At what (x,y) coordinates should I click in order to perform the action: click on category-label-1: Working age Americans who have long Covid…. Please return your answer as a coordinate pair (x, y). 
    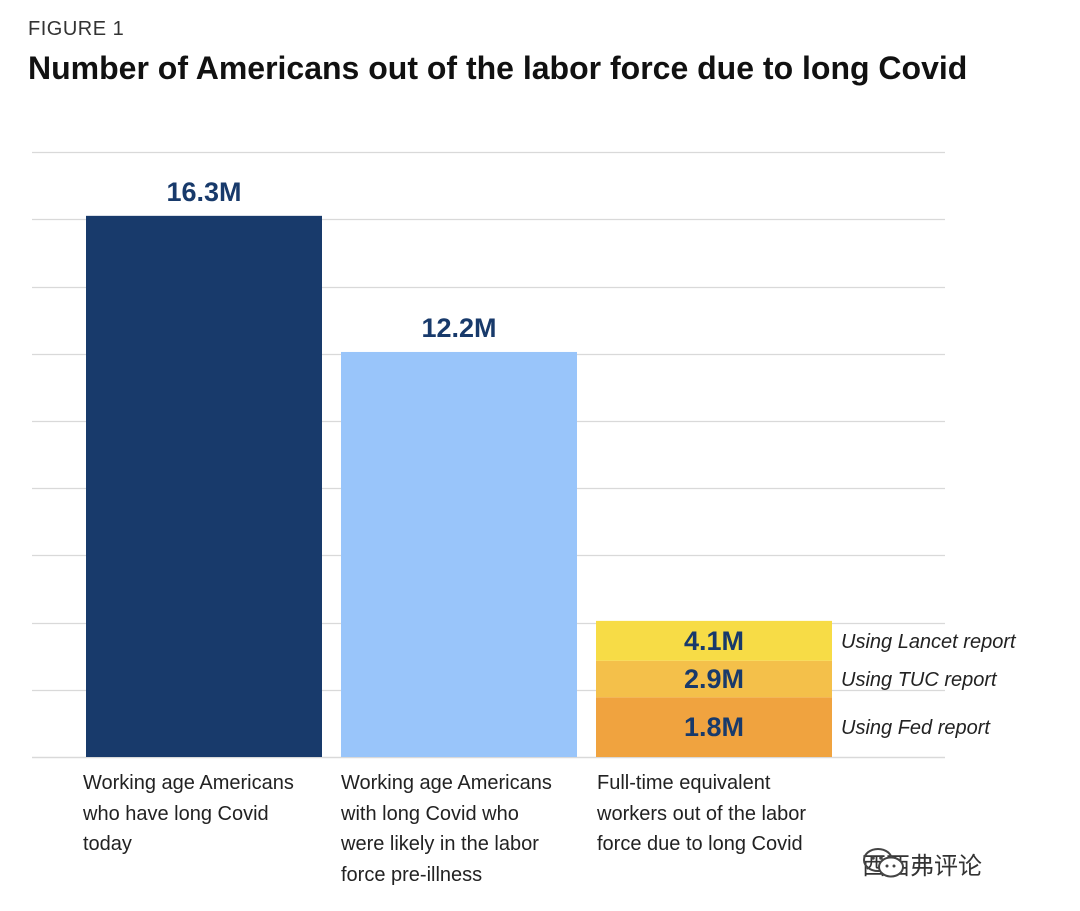
    Looking at the image, I should click on (208, 814).